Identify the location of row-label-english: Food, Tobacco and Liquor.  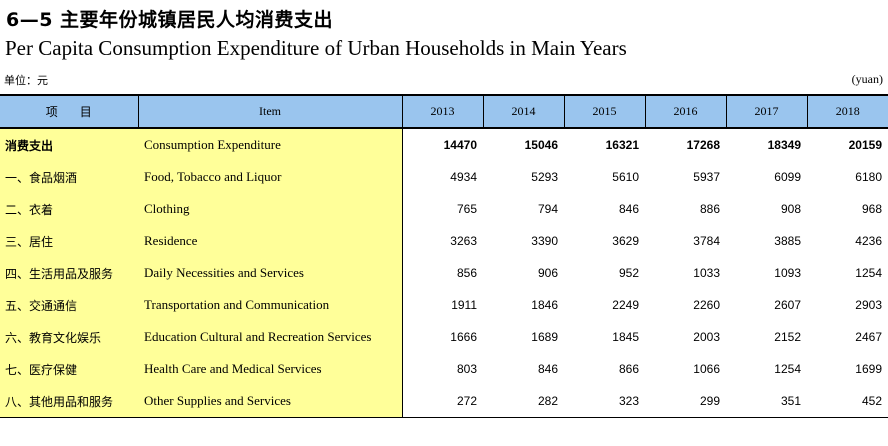
(270, 177).